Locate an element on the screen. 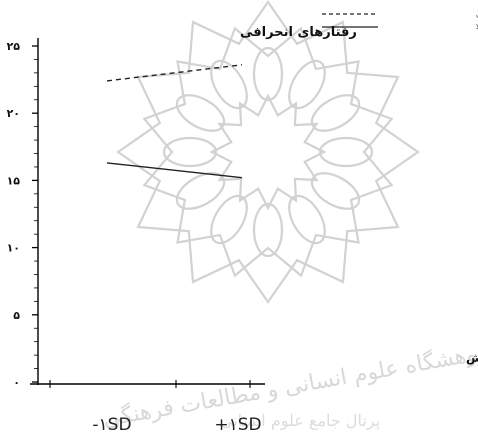  y-tick-label: ۱۵ is located at coordinates (14, 180).